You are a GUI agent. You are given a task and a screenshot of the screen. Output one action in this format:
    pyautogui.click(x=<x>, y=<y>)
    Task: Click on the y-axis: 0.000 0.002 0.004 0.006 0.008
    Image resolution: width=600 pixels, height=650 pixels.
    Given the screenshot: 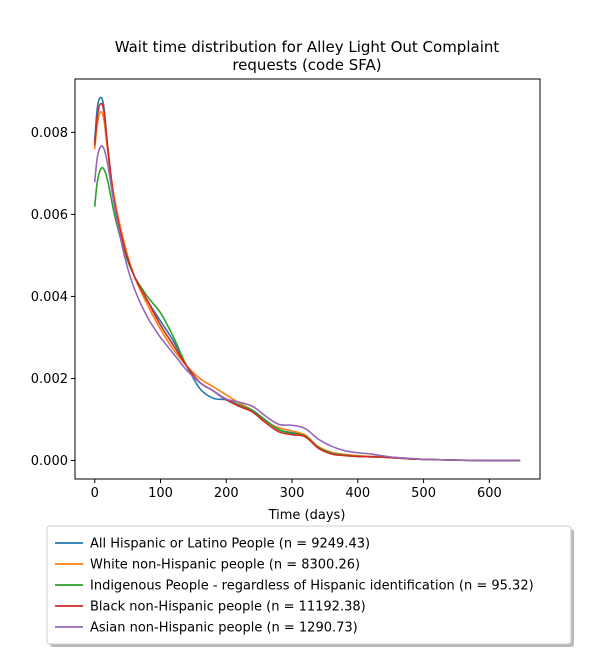 What is the action you would take?
    pyautogui.click(x=53, y=297)
    